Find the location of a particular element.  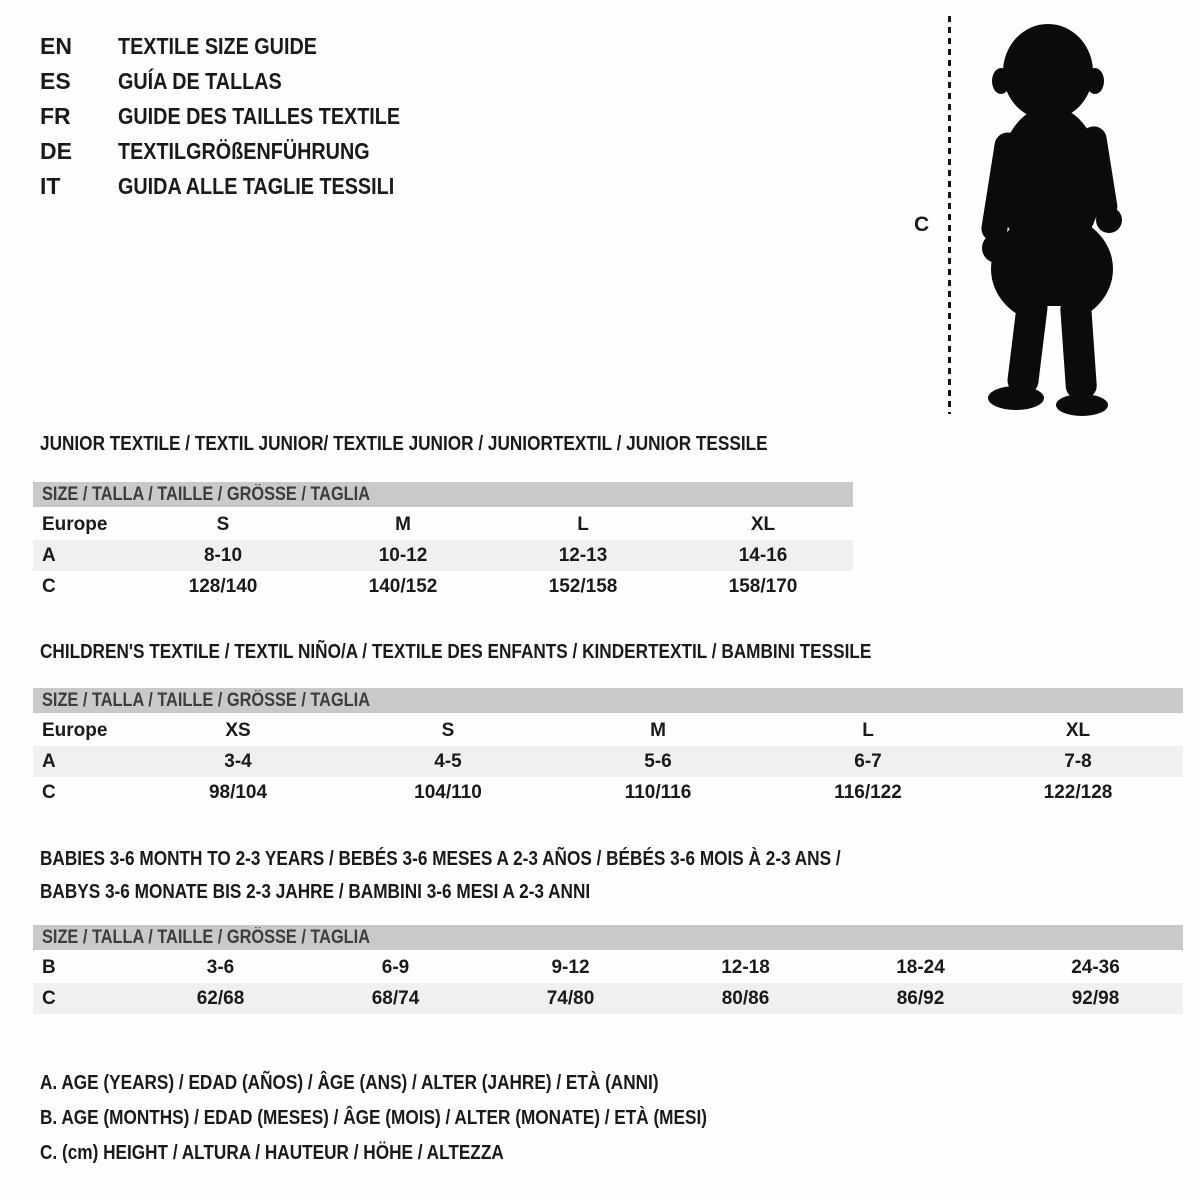

cell: 62/68 is located at coordinates (220, 998).